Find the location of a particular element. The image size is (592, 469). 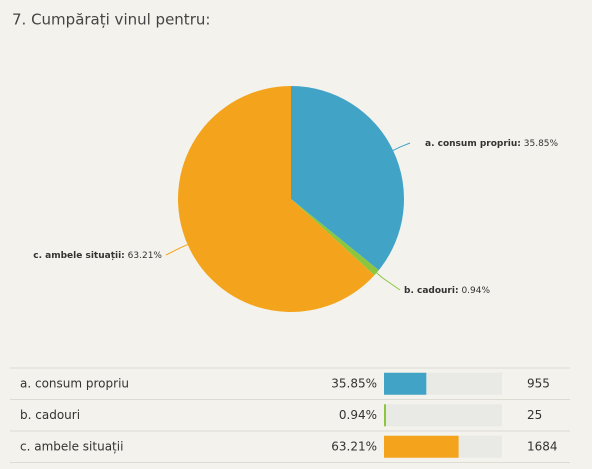

pie-label-value: 35.85% is located at coordinates (541, 144).